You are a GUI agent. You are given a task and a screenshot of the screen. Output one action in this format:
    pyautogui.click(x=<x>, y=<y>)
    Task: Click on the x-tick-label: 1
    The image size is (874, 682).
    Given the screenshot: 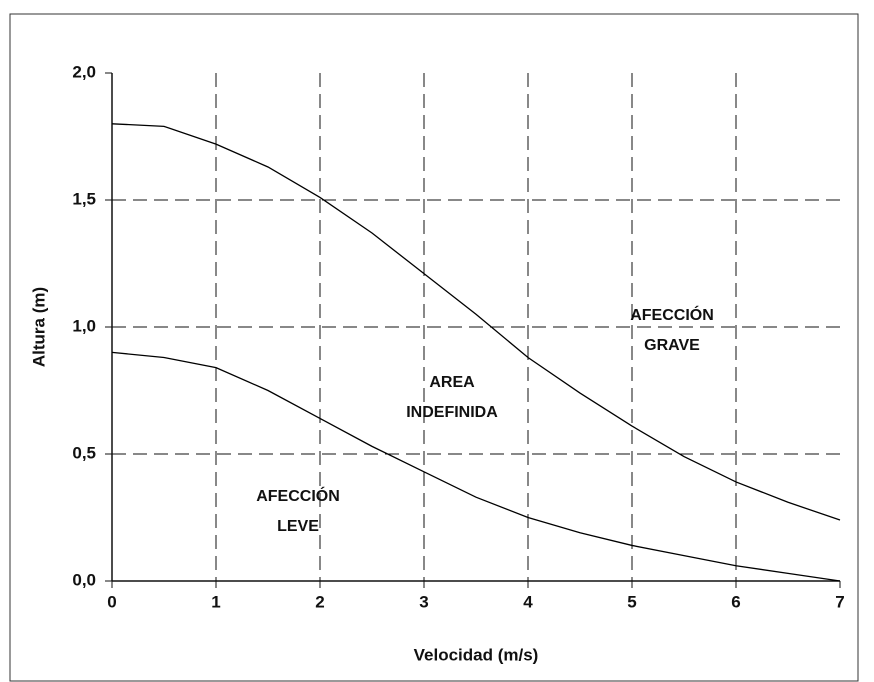 What is the action you would take?
    pyautogui.click(x=215, y=601)
    